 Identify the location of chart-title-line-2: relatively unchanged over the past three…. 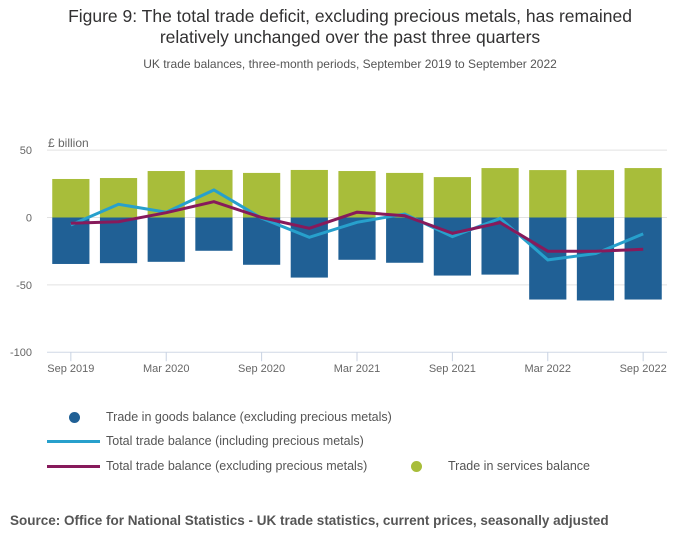
(350, 37).